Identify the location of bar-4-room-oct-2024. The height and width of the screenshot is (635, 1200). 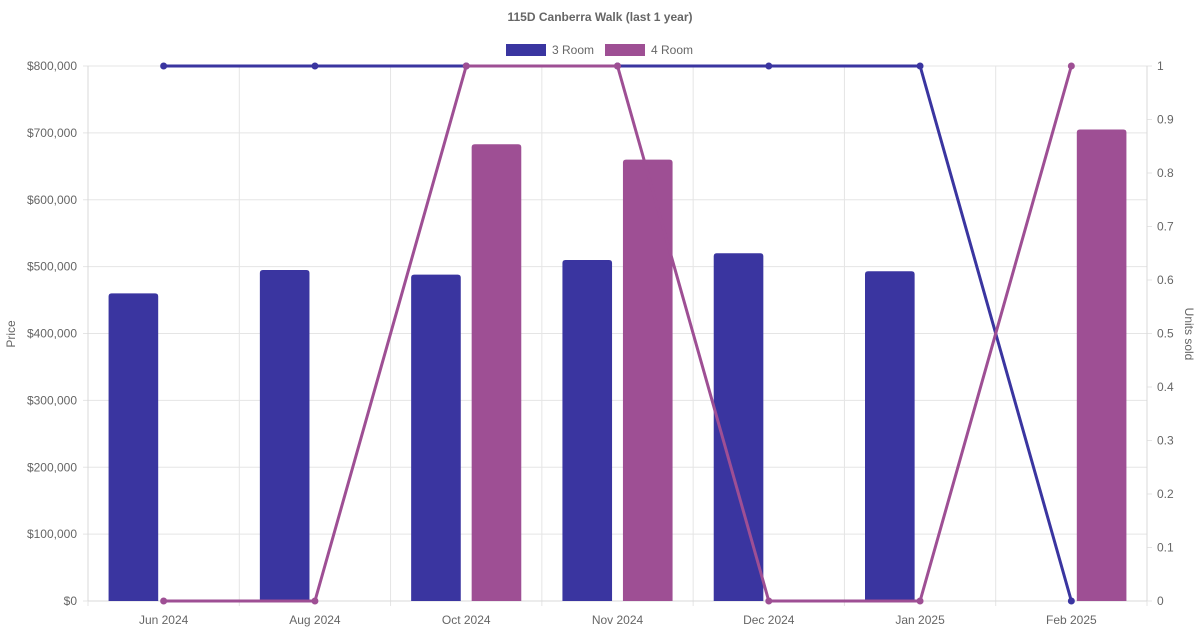
(496, 372).